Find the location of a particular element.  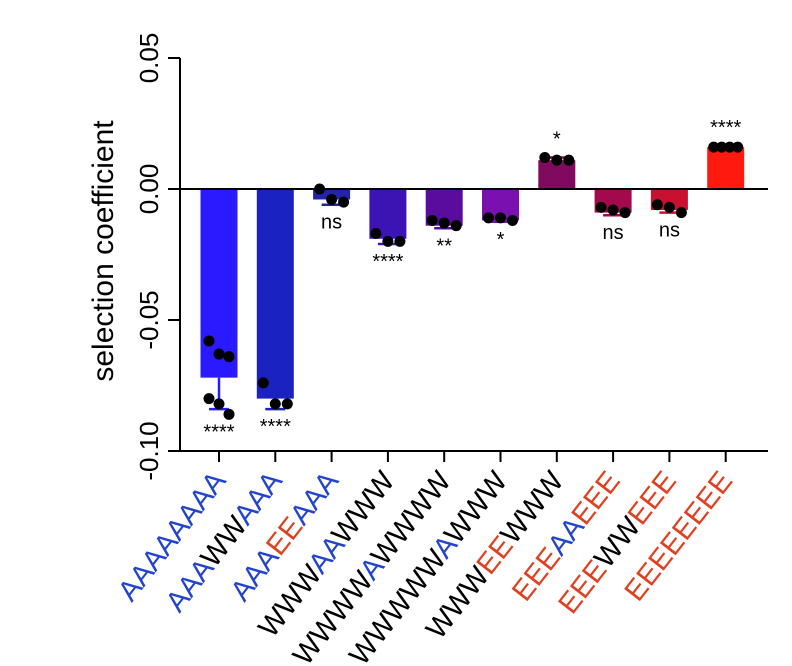

y-tick-label: 0.05 is located at coordinates (149, 58).